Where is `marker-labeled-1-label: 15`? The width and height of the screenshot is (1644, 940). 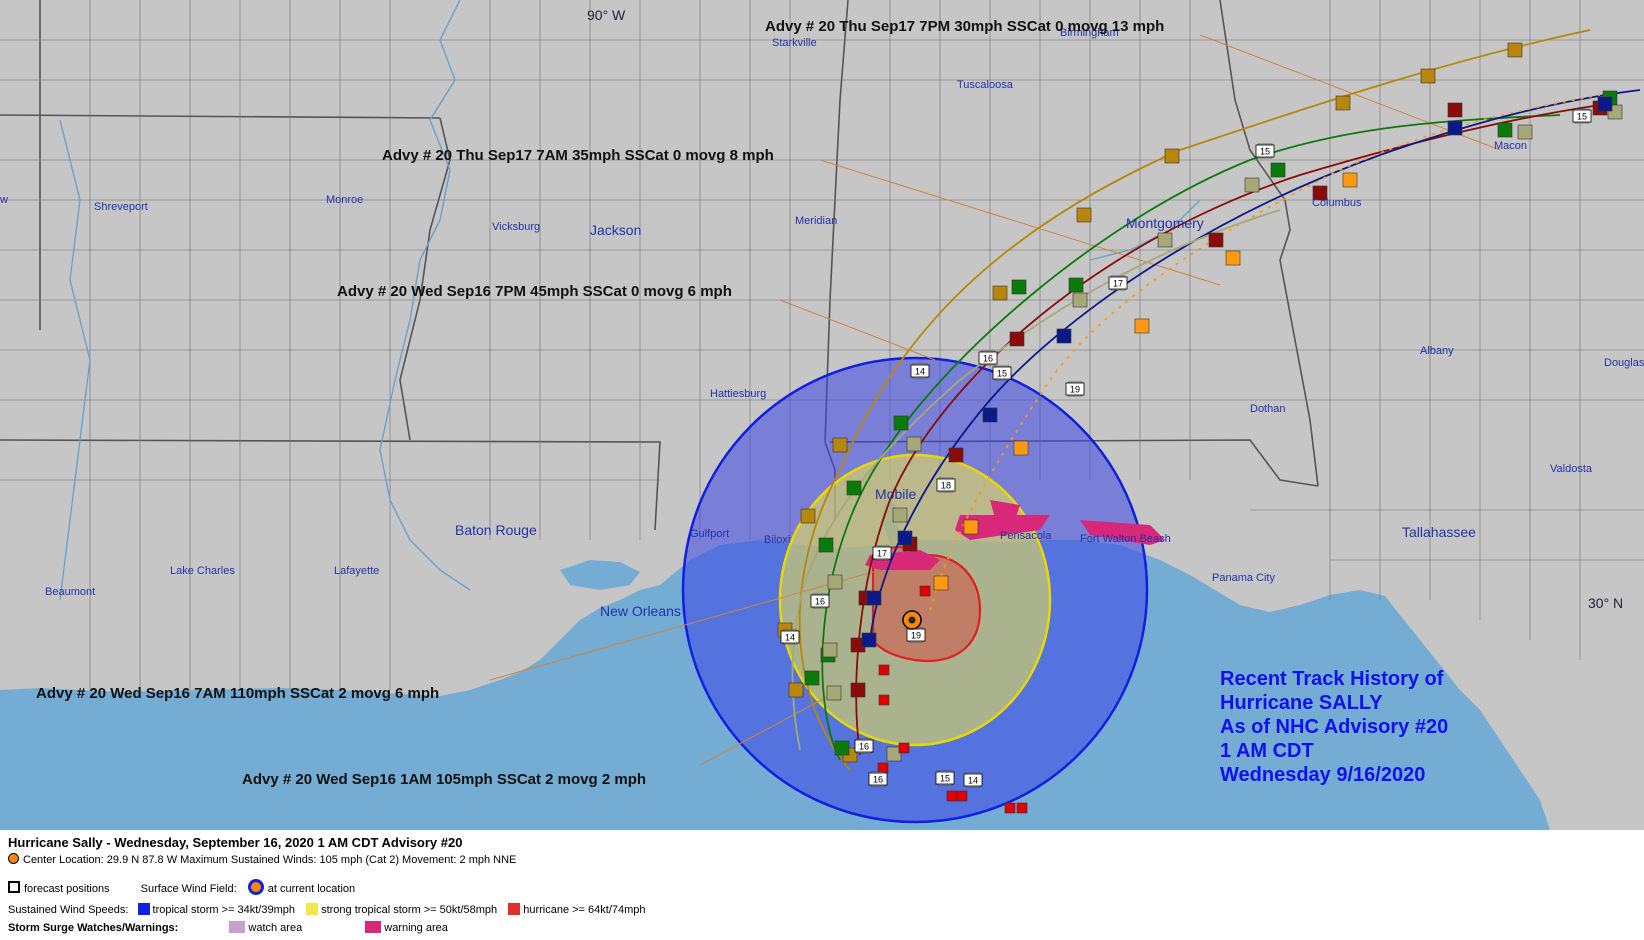
marker-labeled-1-label: 15 is located at coordinates (1002, 374).